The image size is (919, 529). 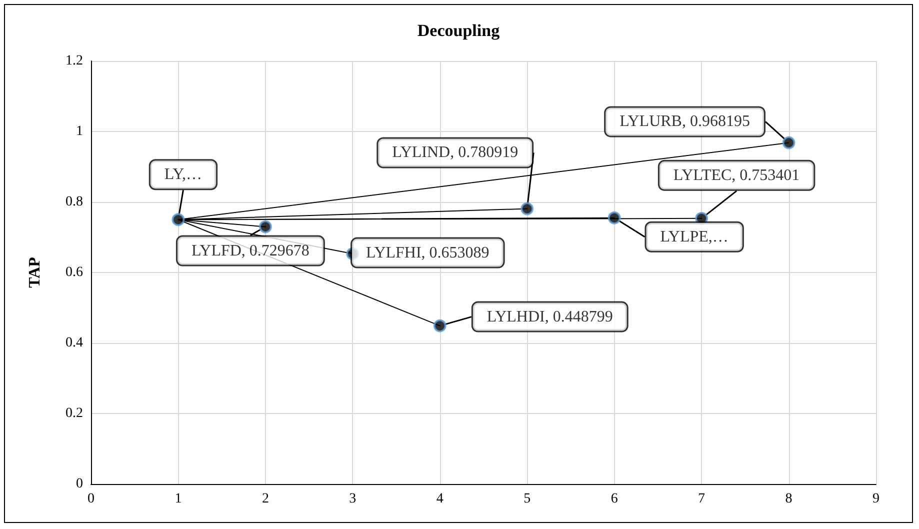 What do you see at coordinates (440, 499) in the screenshot?
I see `x-tick-label: 4` at bounding box center [440, 499].